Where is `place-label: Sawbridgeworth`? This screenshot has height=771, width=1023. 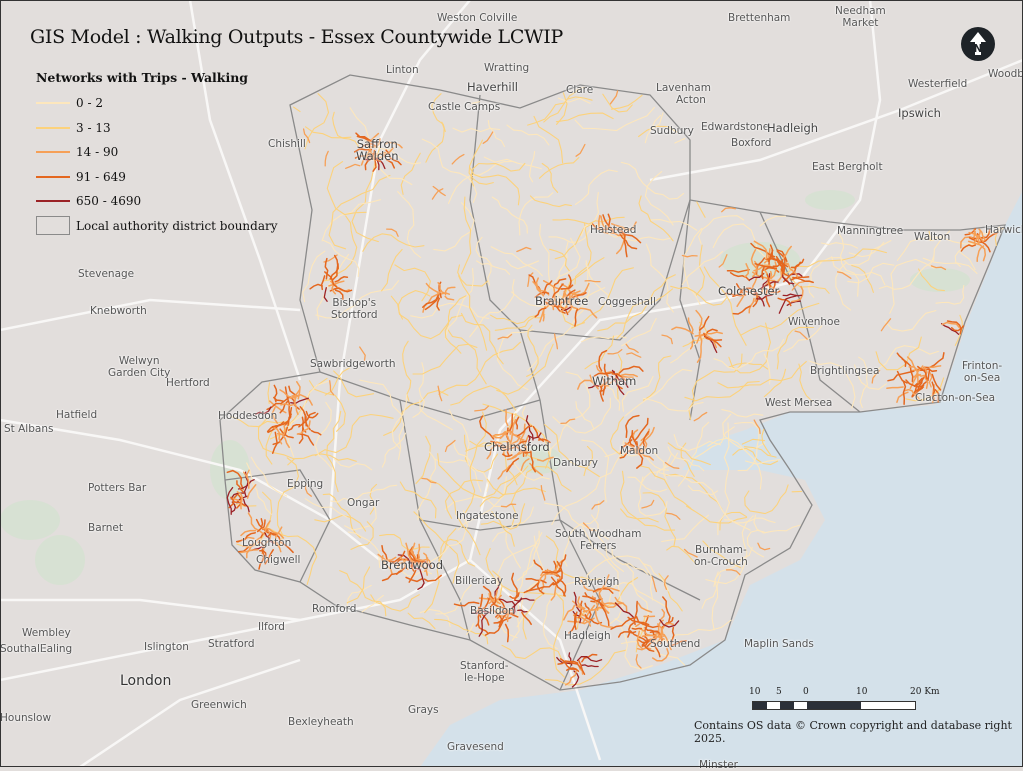 place-label: Sawbridgeworth is located at coordinates (352, 364).